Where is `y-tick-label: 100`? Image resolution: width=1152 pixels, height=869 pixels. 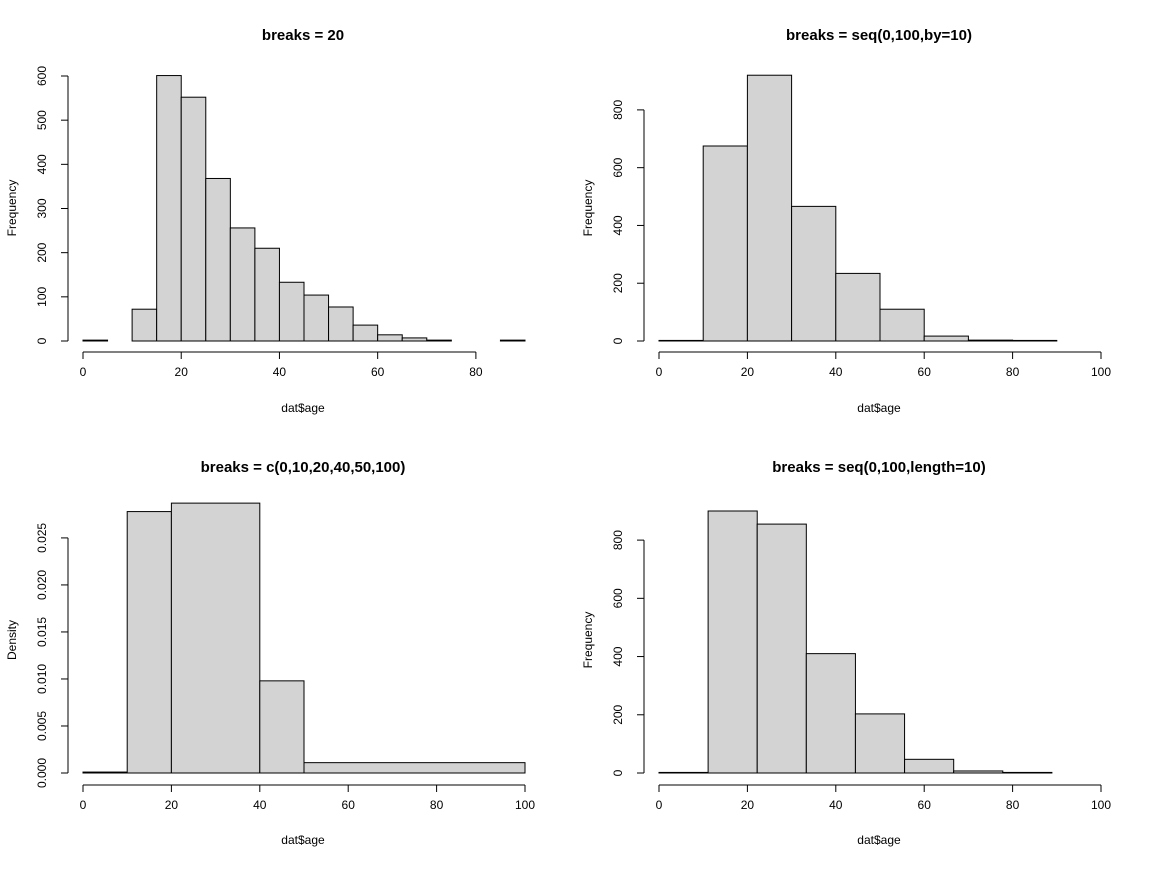 y-tick-label: 100 is located at coordinates (42, 297).